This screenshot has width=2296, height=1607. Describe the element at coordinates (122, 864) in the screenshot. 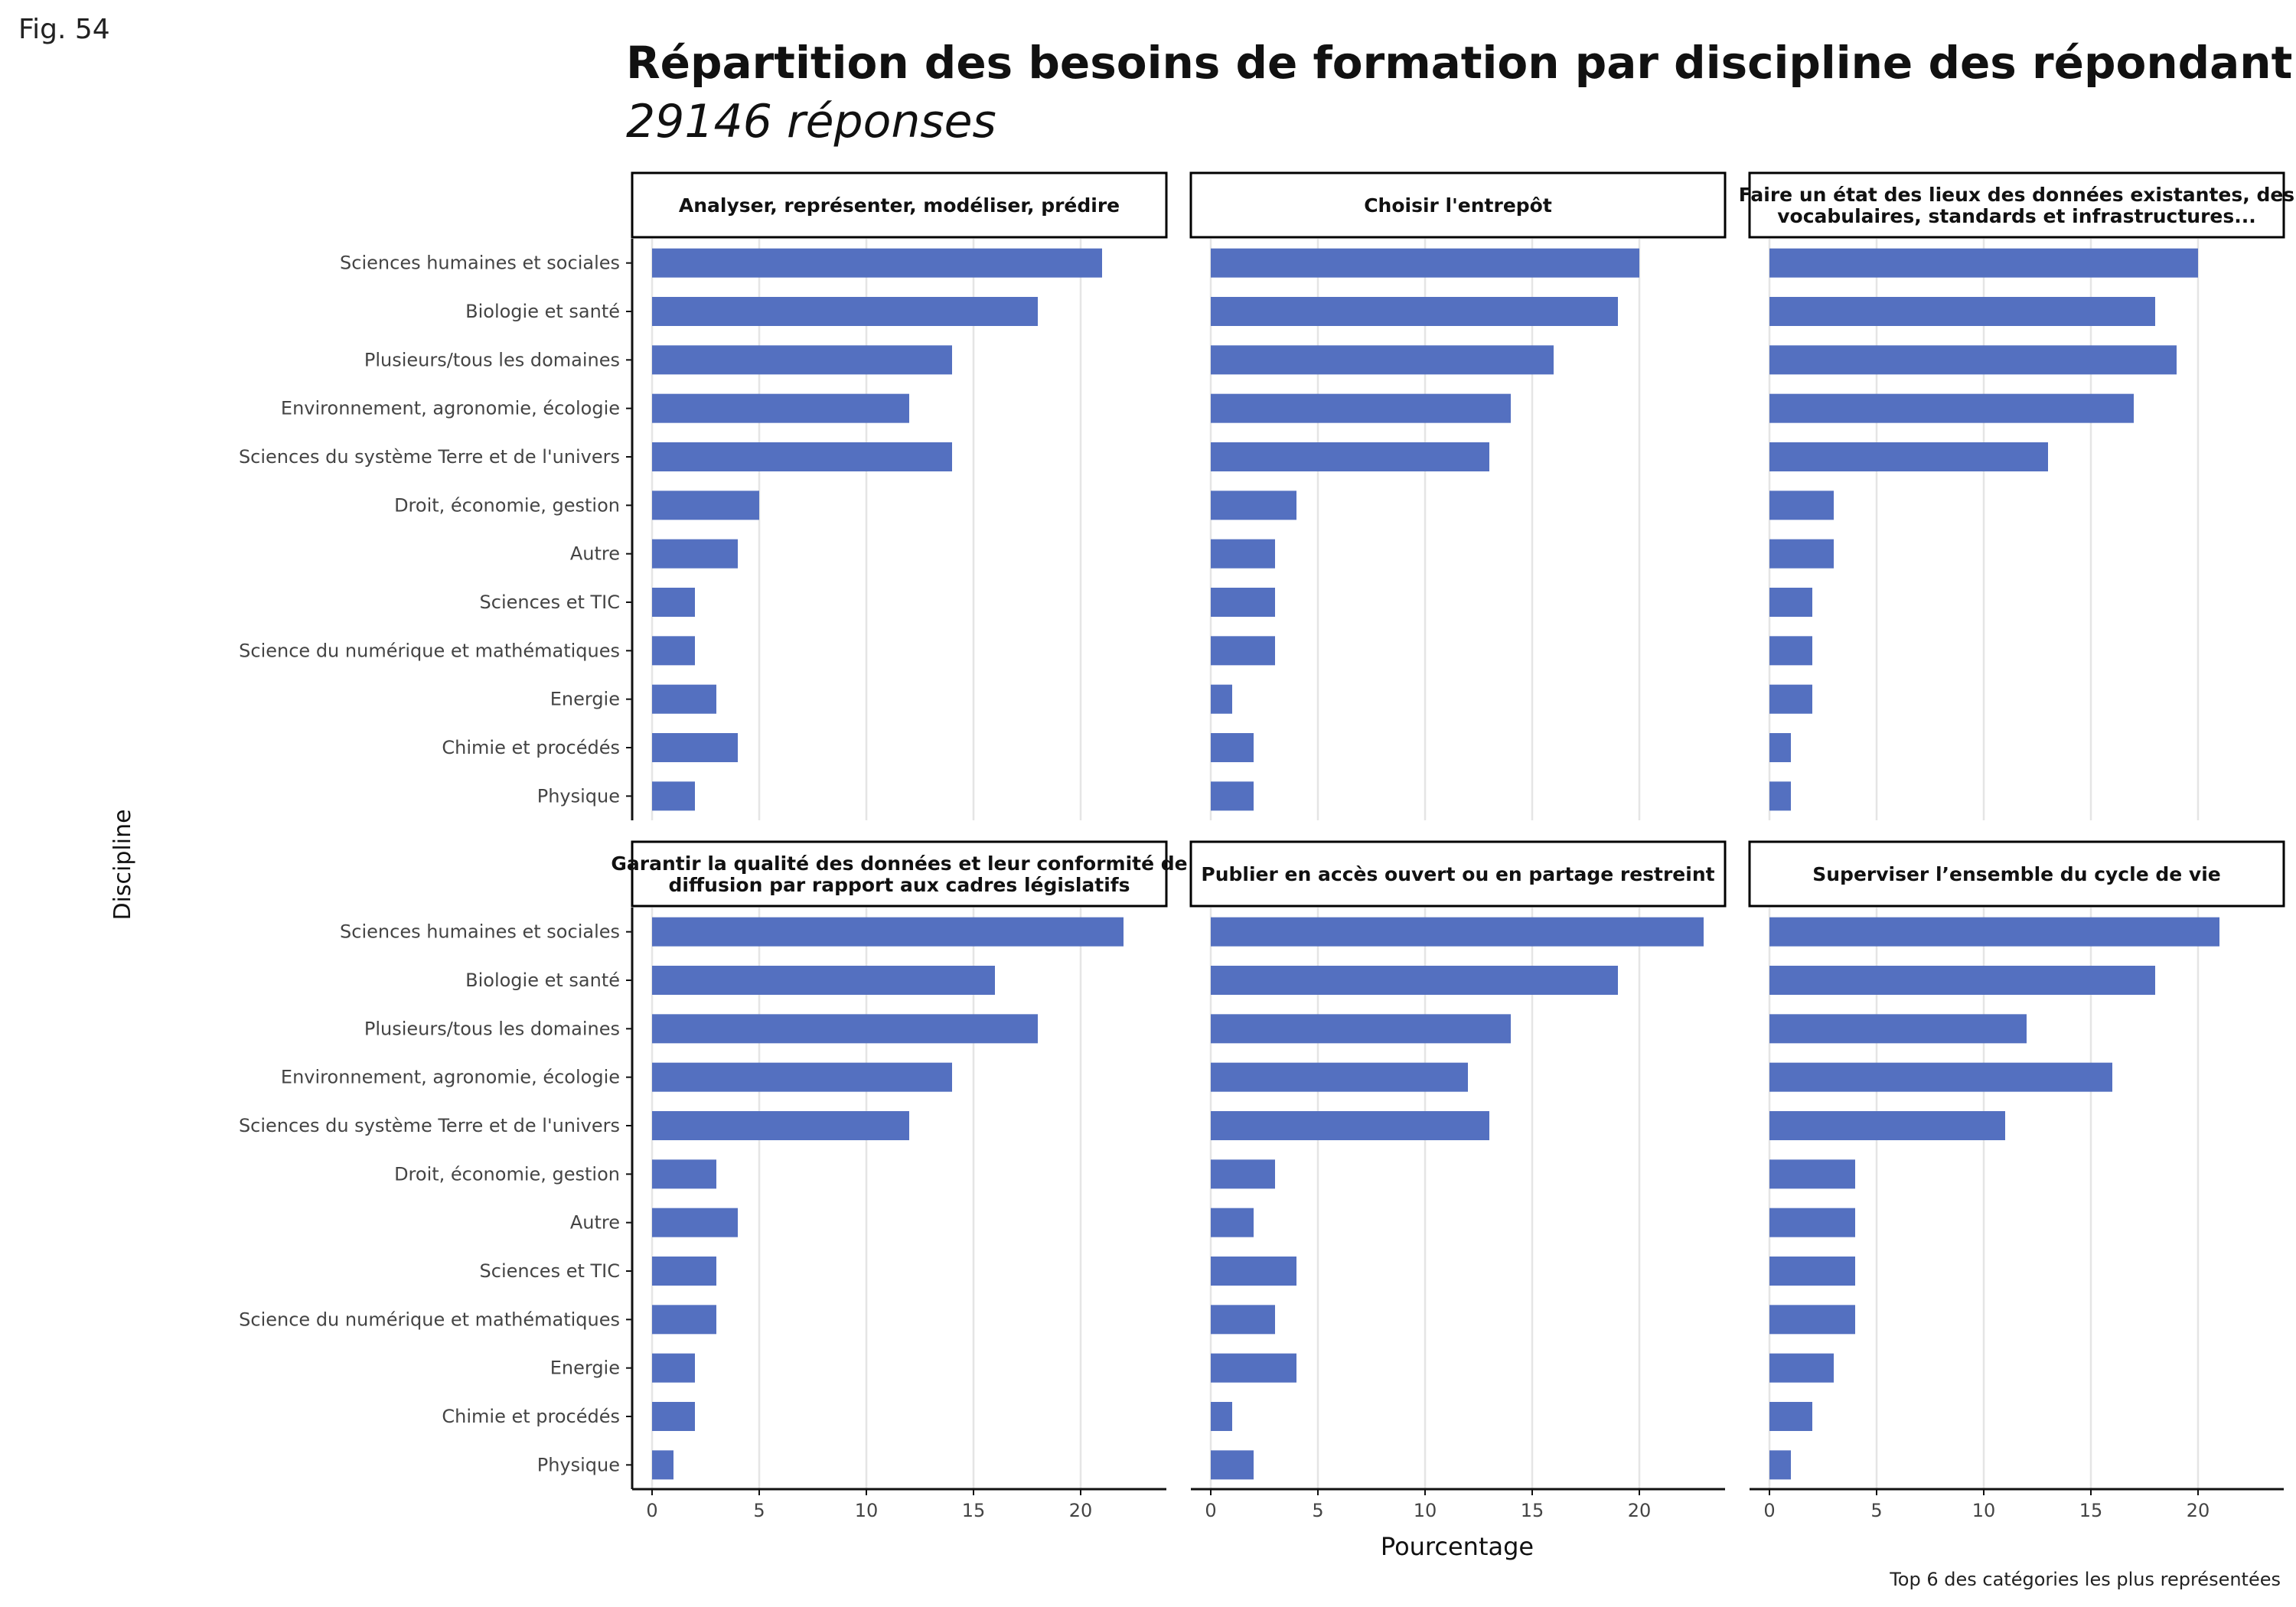

I see `y-axis-title: Discipline` at that location.